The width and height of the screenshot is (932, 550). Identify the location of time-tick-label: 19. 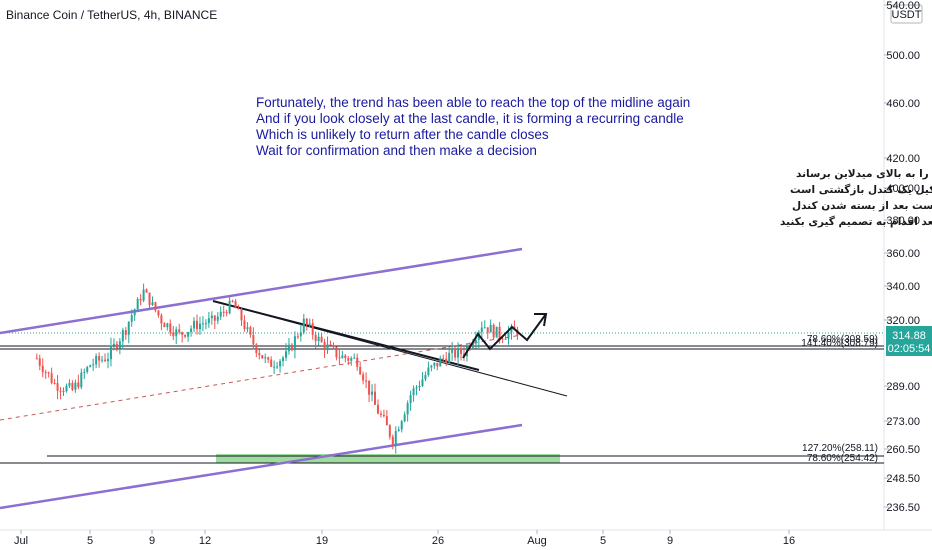
(322, 541).